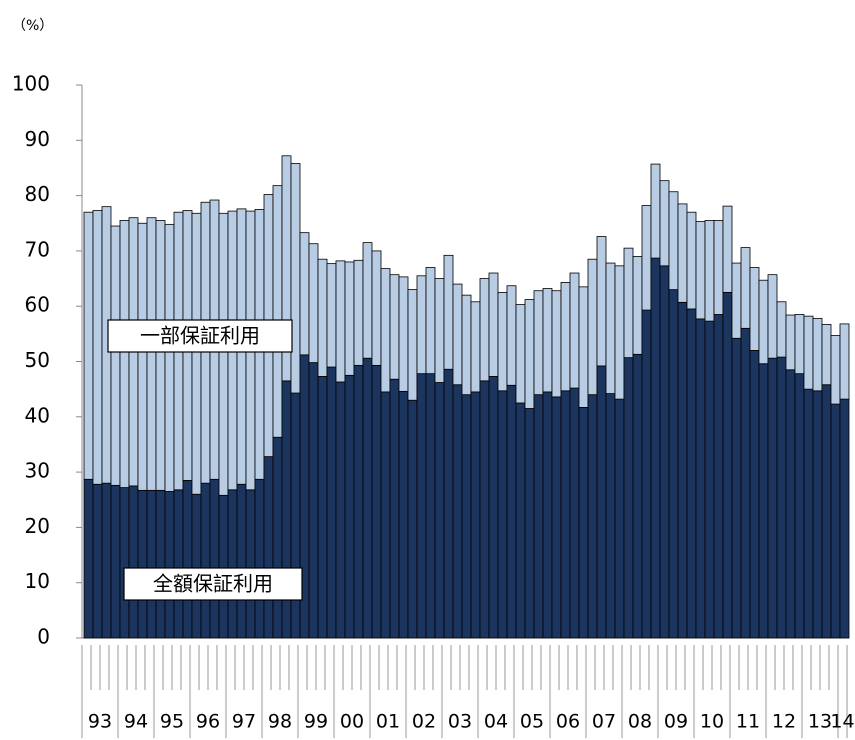 This screenshot has height=740, width=855. Describe the element at coordinates (37, 415) in the screenshot. I see `y-tick-label: 40` at that location.